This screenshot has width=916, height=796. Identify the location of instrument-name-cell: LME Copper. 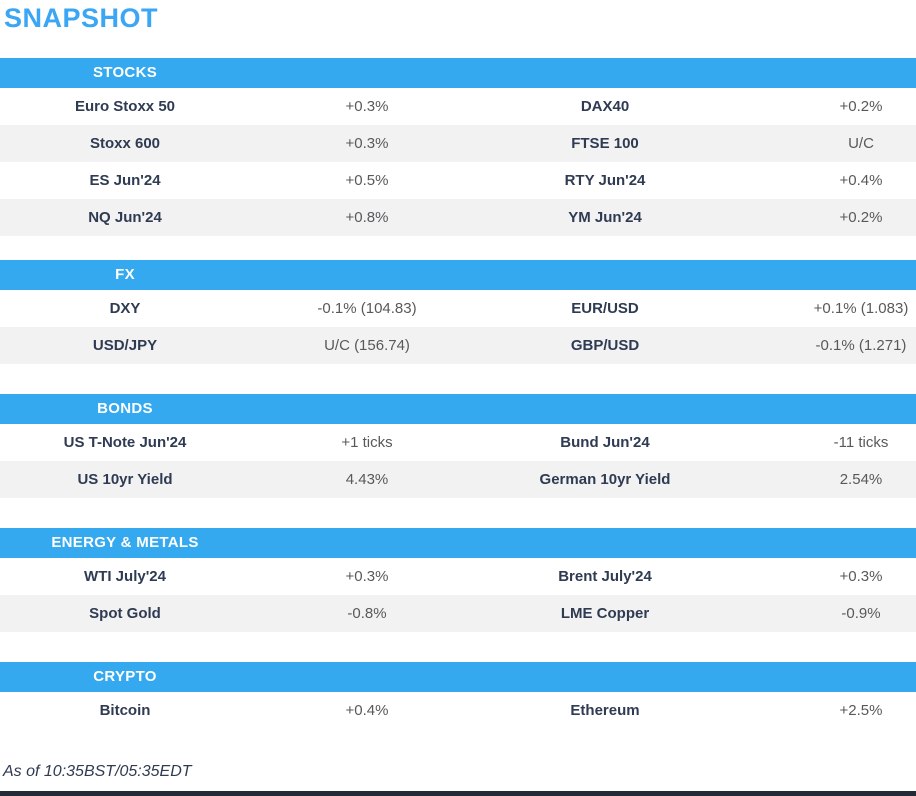
(605, 613).